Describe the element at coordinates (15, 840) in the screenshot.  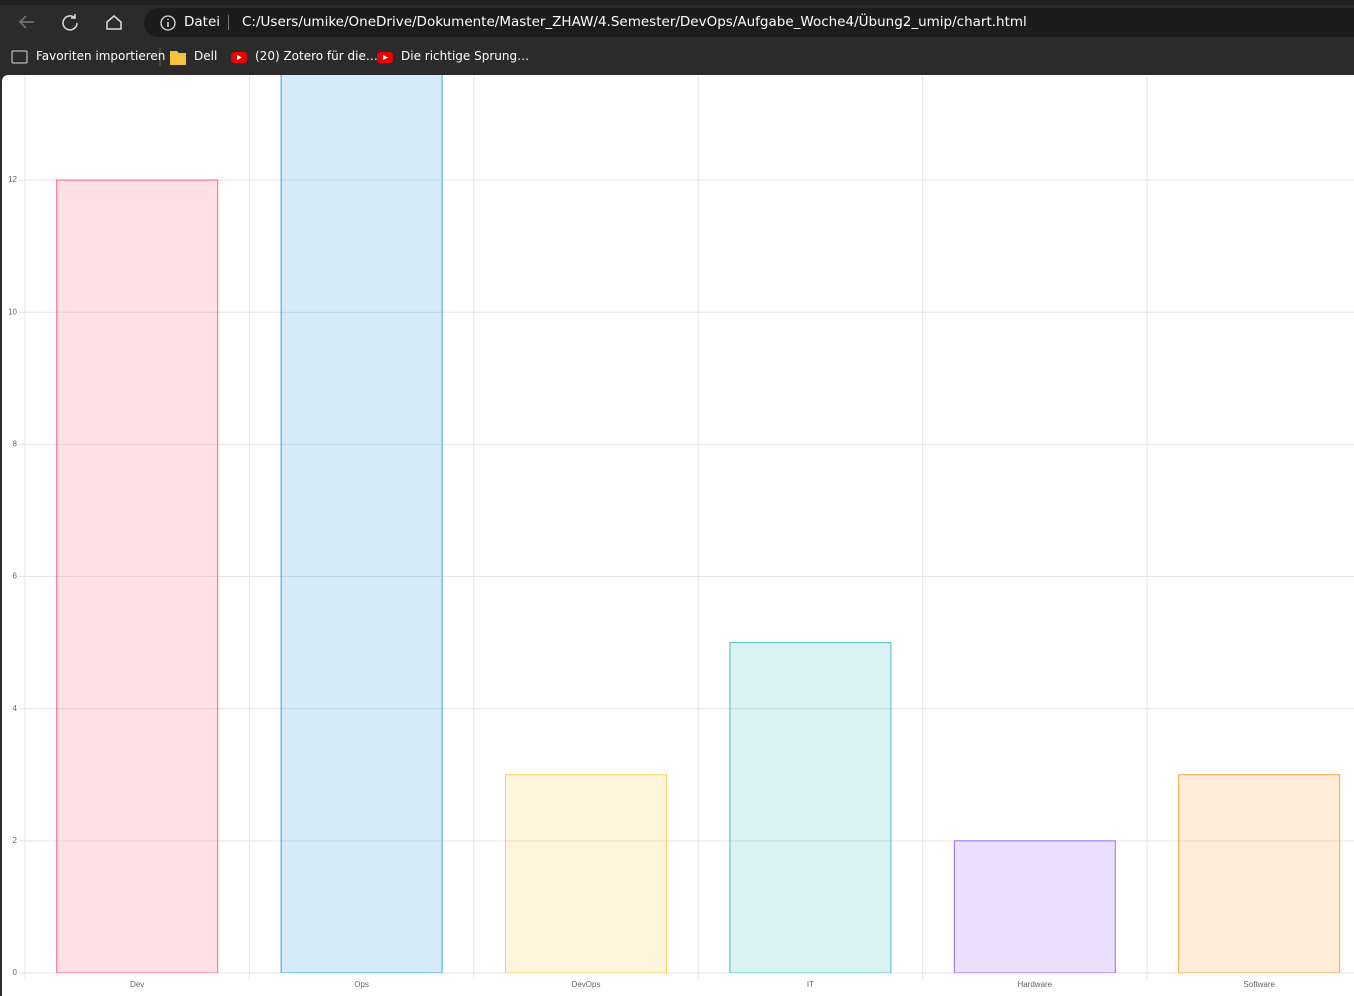
I see `y-tick-label: 2` at that location.